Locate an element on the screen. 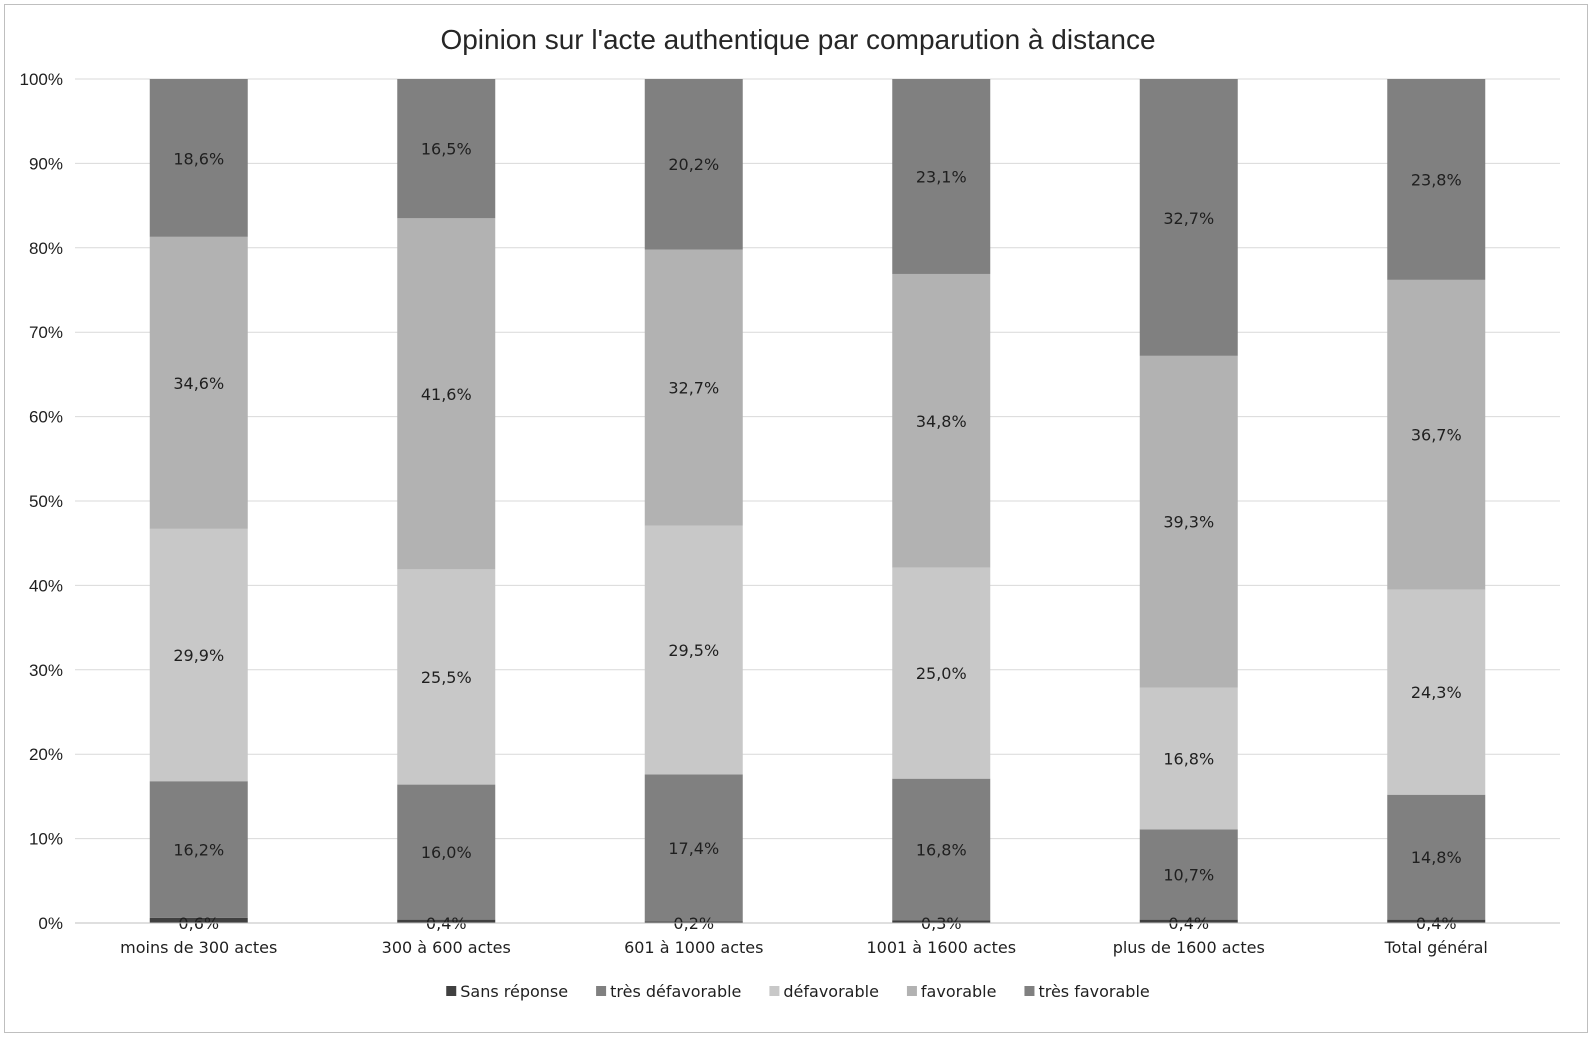 The image size is (1594, 1039). data-label: 25,0% is located at coordinates (941, 673).